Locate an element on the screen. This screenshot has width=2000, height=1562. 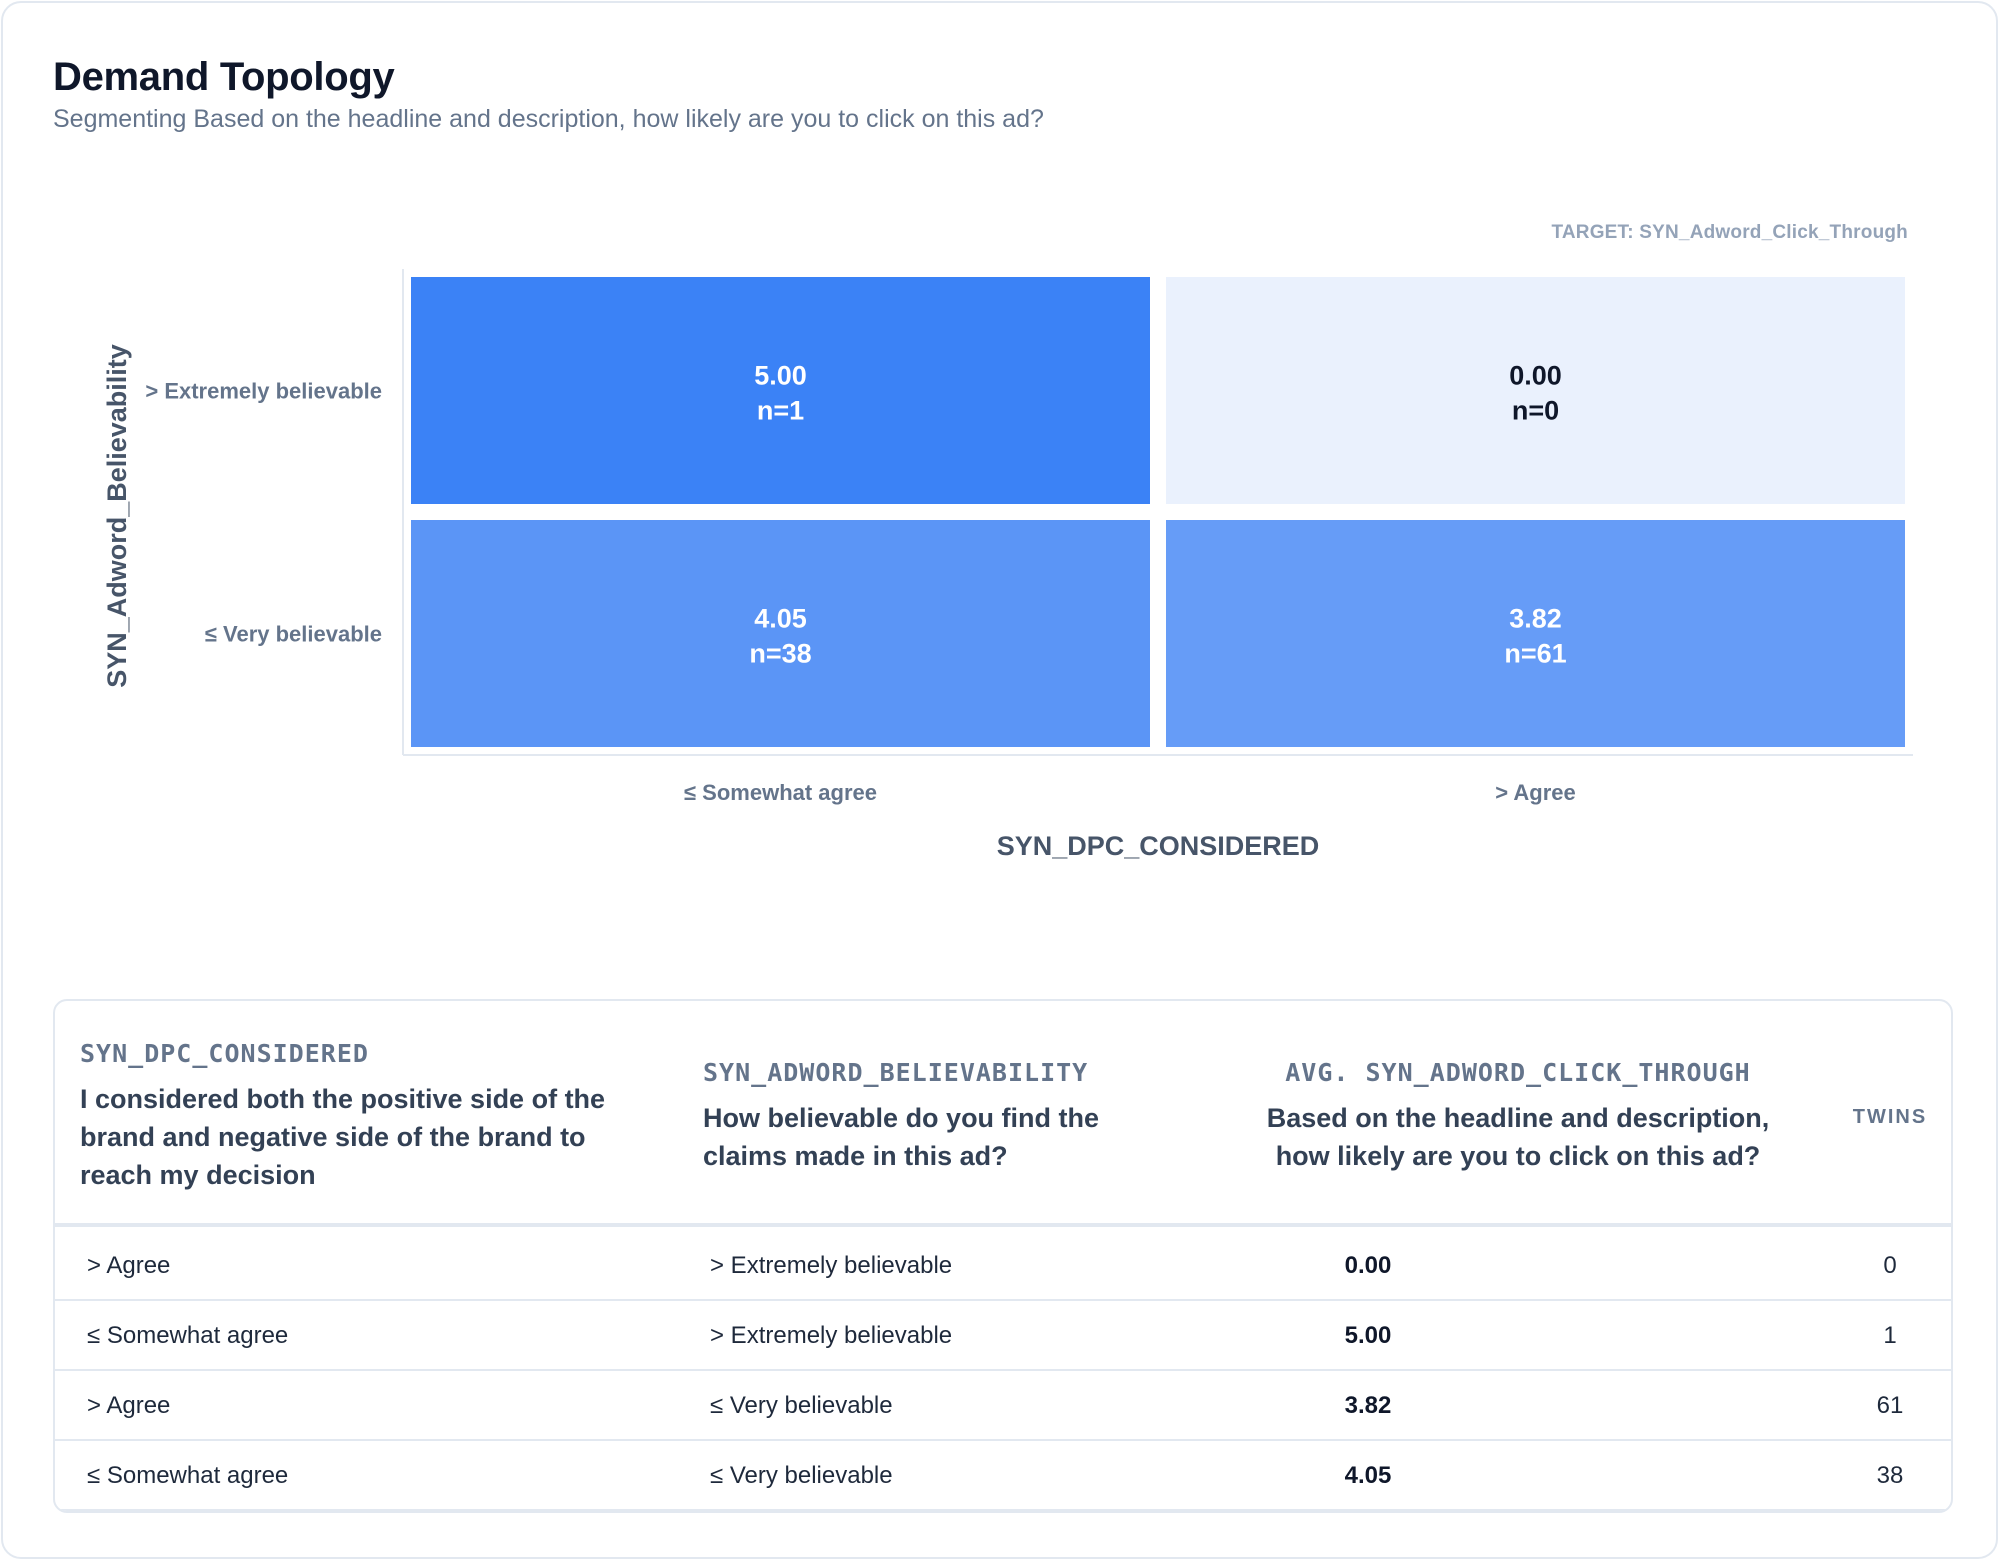
y-axis-title: SYN_Adword_Believability is located at coordinates (117, 516).